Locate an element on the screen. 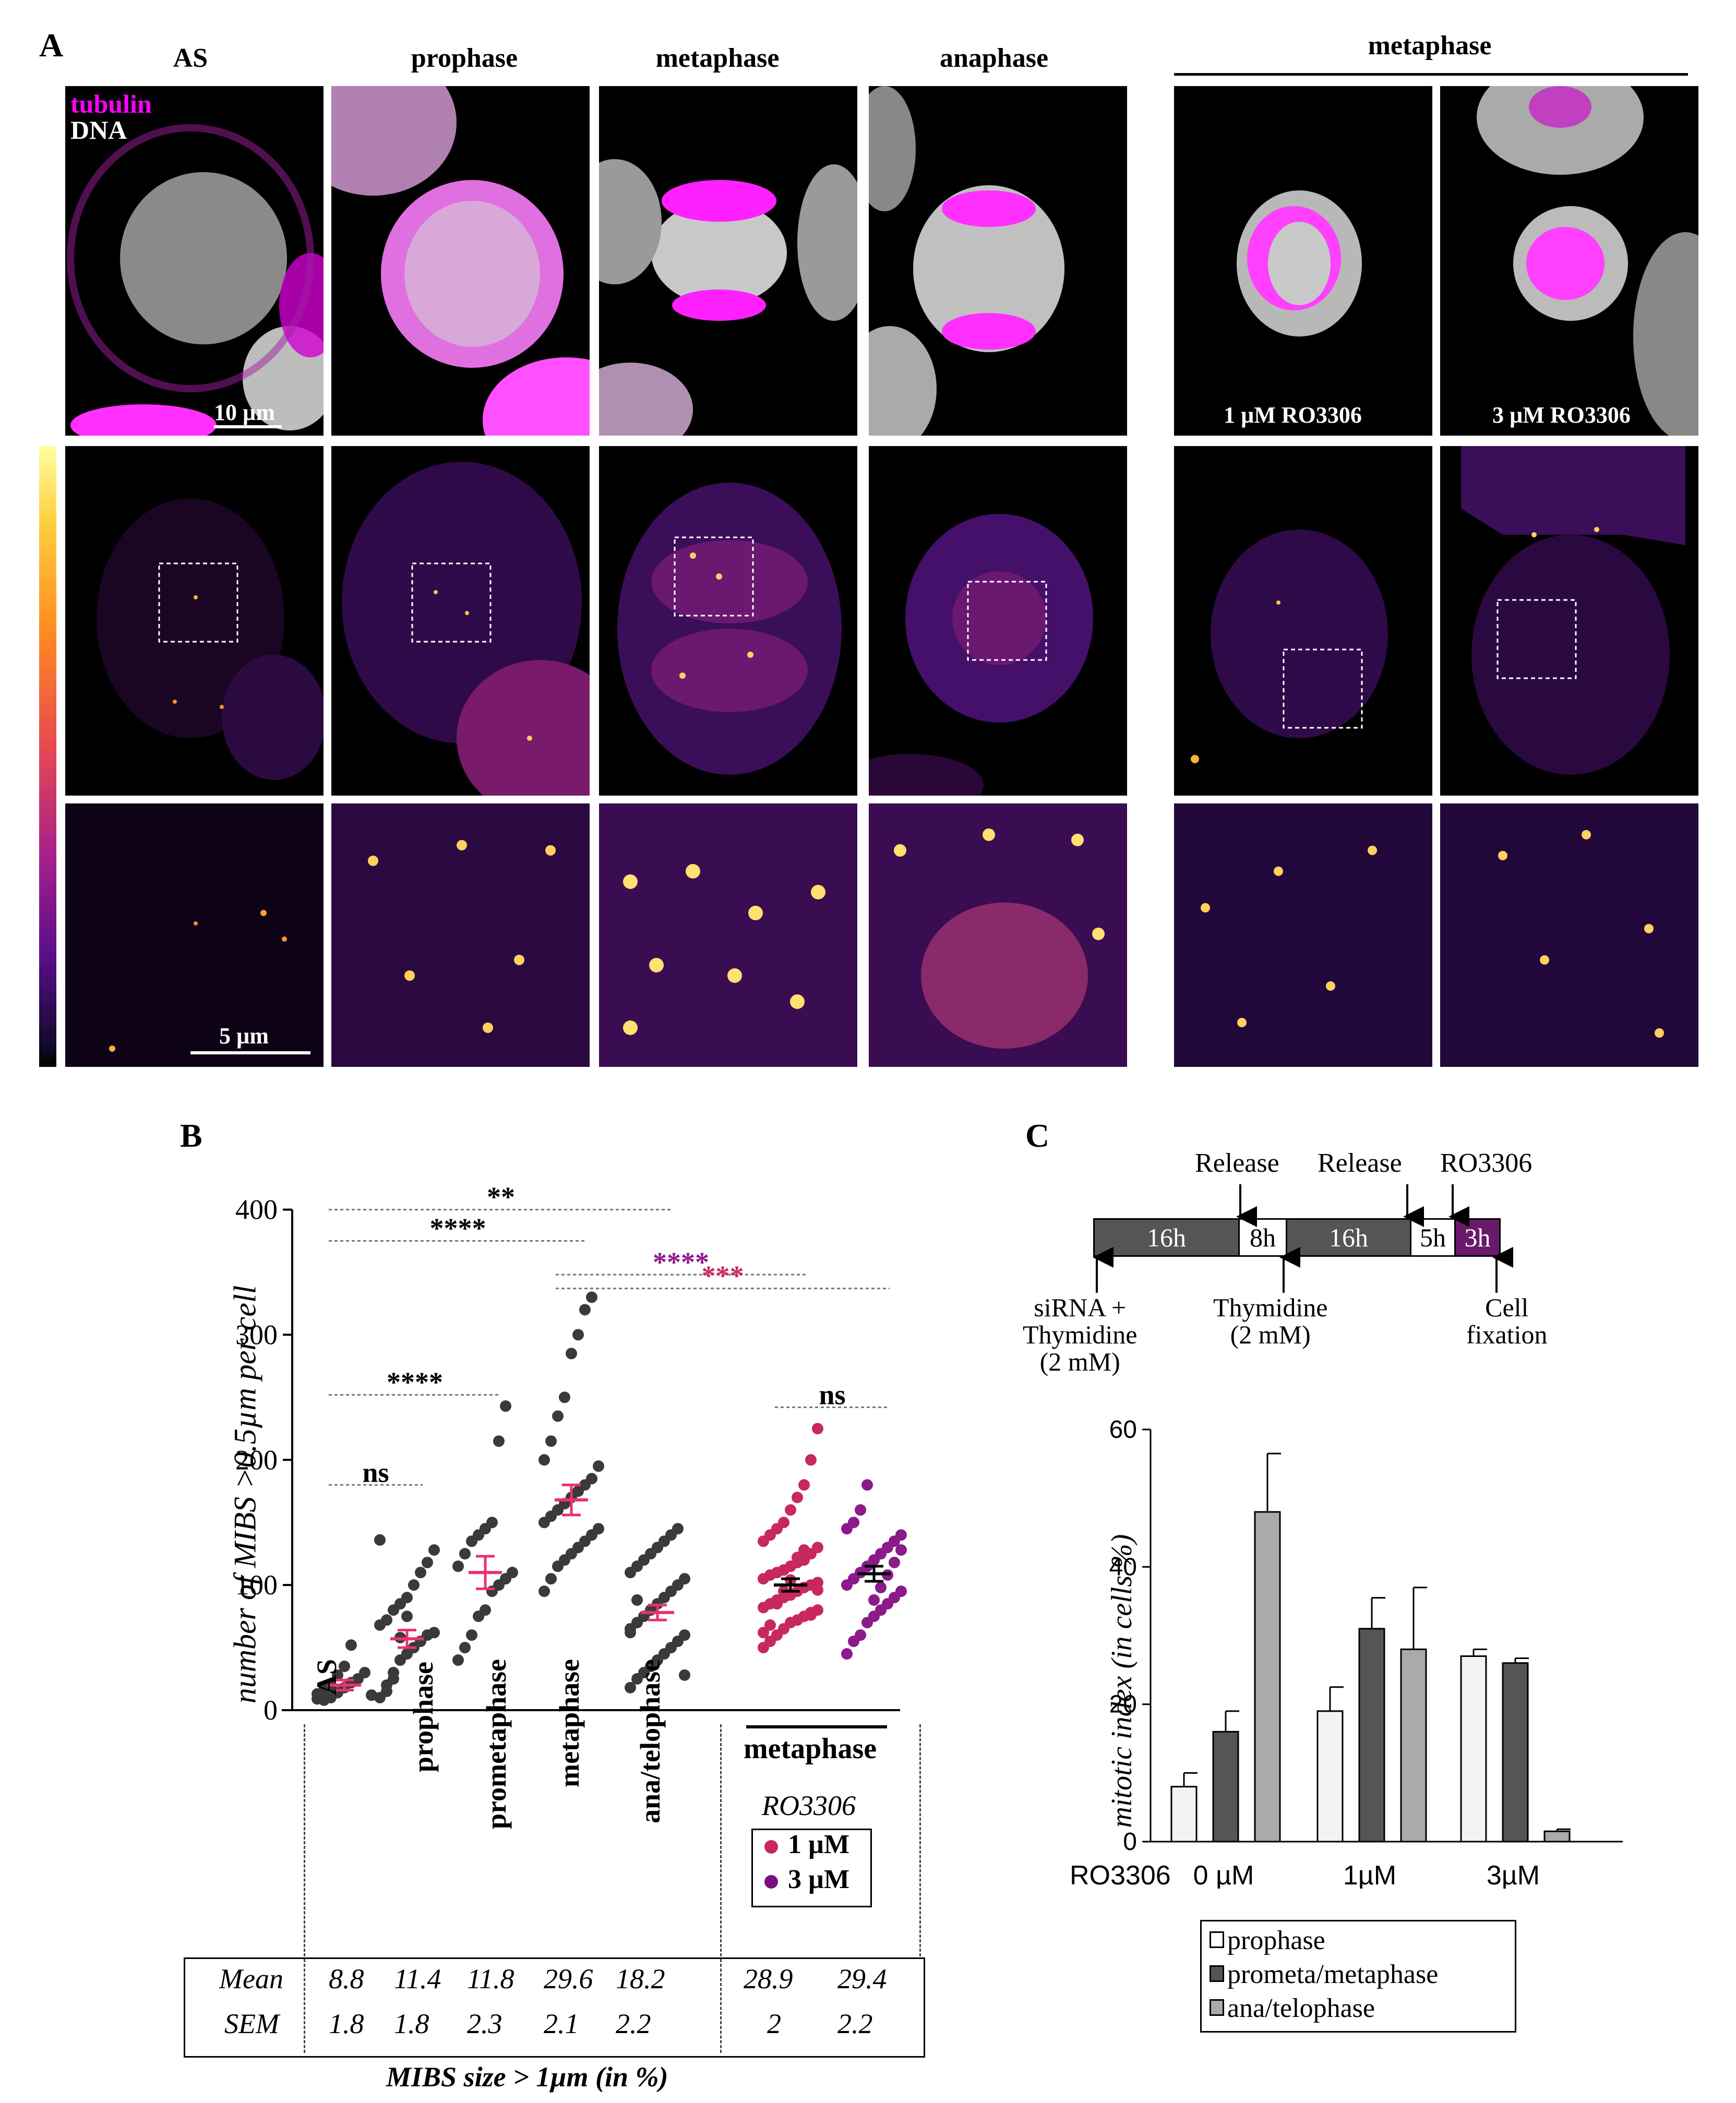  image-as-zoom is located at coordinates (194, 935).